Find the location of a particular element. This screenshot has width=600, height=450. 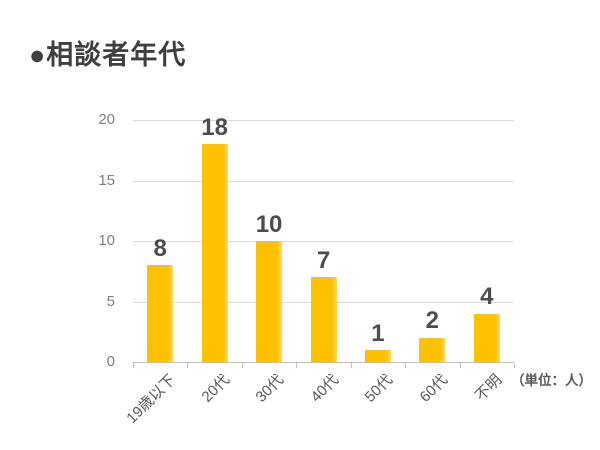

bar-40代 is located at coordinates (323, 319).